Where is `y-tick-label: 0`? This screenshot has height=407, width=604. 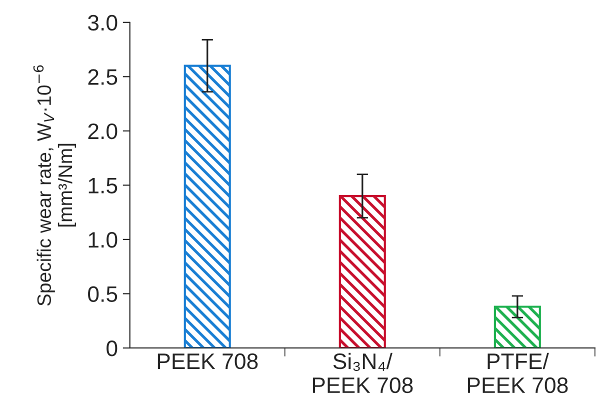
y-tick-label: 0 is located at coordinates (112, 348).